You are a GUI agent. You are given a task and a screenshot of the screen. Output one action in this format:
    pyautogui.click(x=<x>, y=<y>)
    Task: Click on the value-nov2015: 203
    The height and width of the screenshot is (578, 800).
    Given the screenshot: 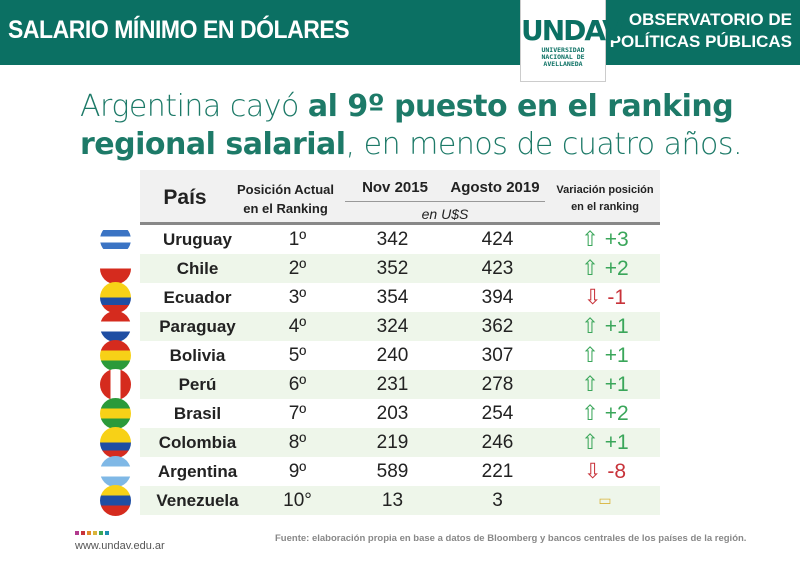 What is the action you would take?
    pyautogui.click(x=392, y=413)
    